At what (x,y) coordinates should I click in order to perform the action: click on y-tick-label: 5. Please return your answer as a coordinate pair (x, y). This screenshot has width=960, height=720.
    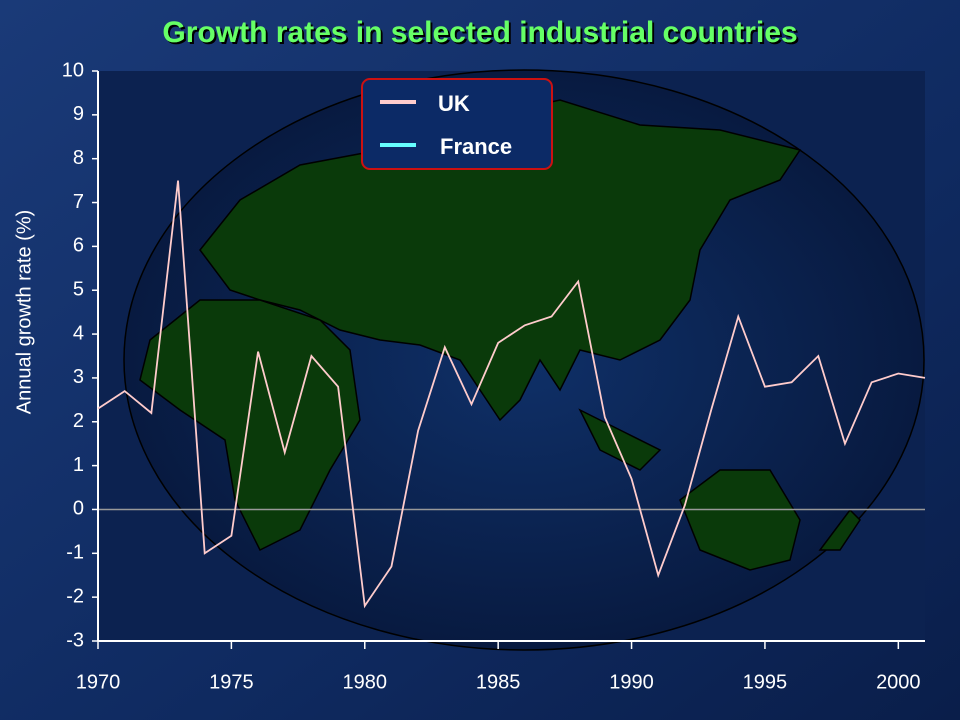
    Looking at the image, I should click on (78, 290).